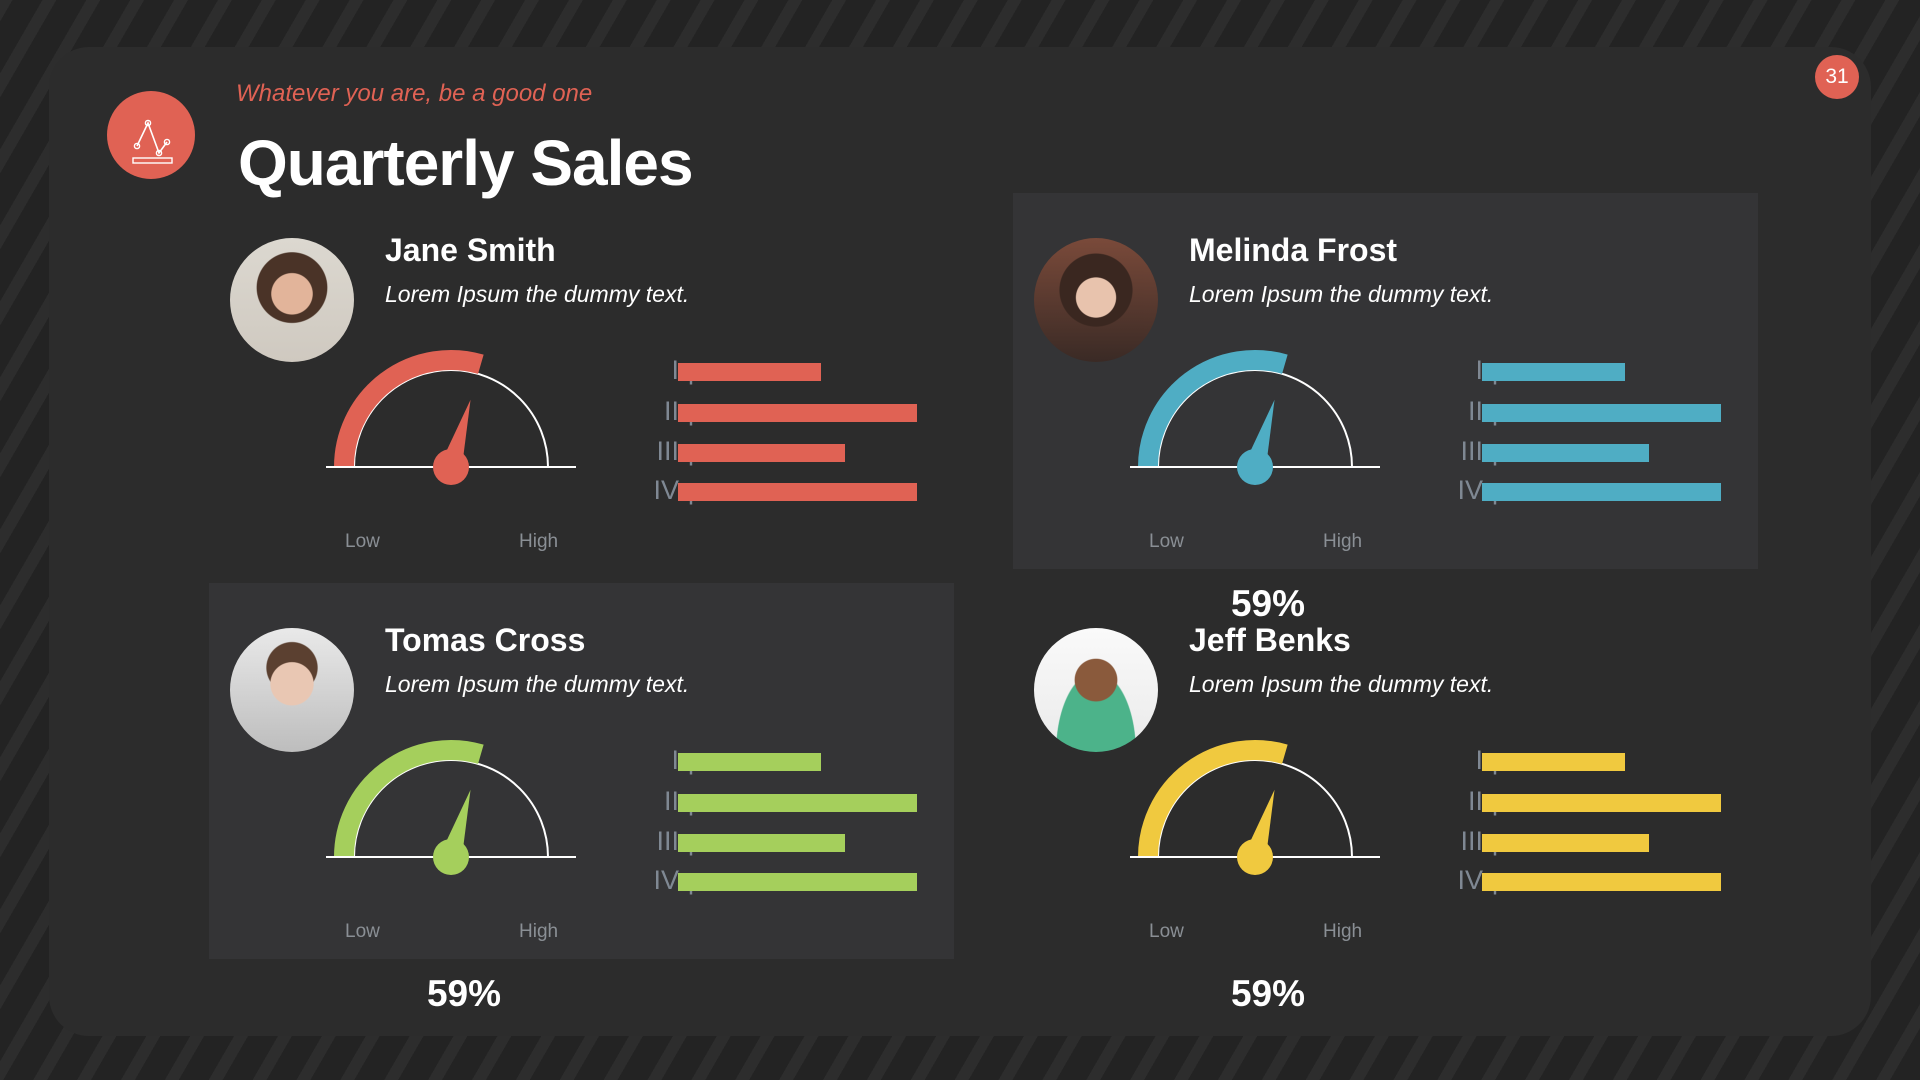 The image size is (1920, 1080). What do you see at coordinates (151, 135) in the screenshot?
I see `line-chart-icon` at bounding box center [151, 135].